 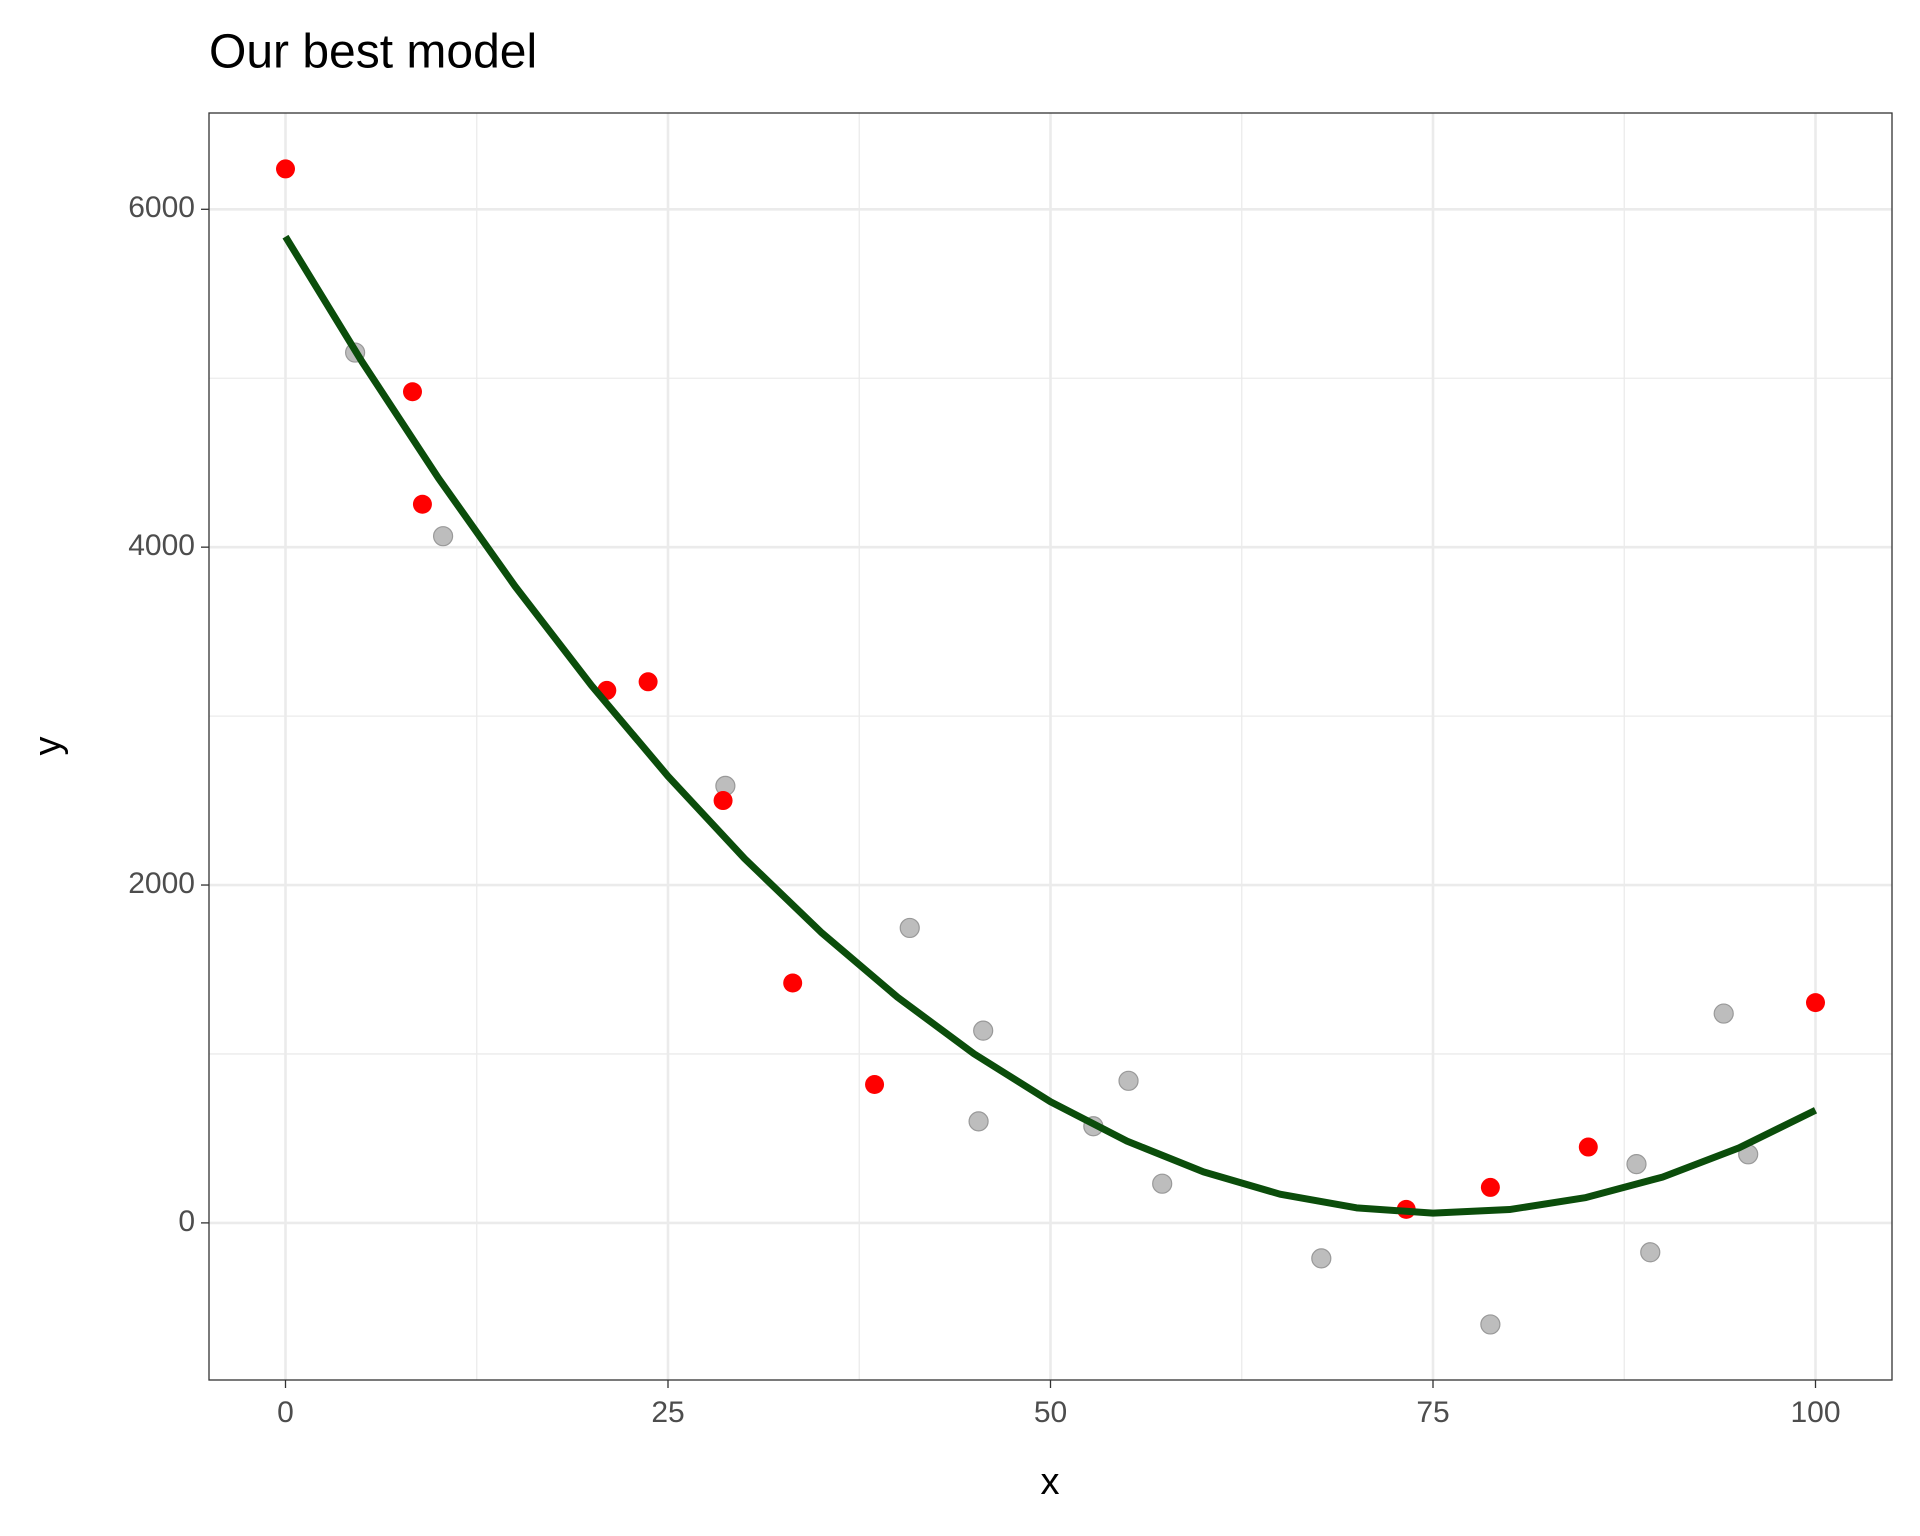 What do you see at coordinates (1050, 1412) in the screenshot?
I see `x-tick-label: 50` at bounding box center [1050, 1412].